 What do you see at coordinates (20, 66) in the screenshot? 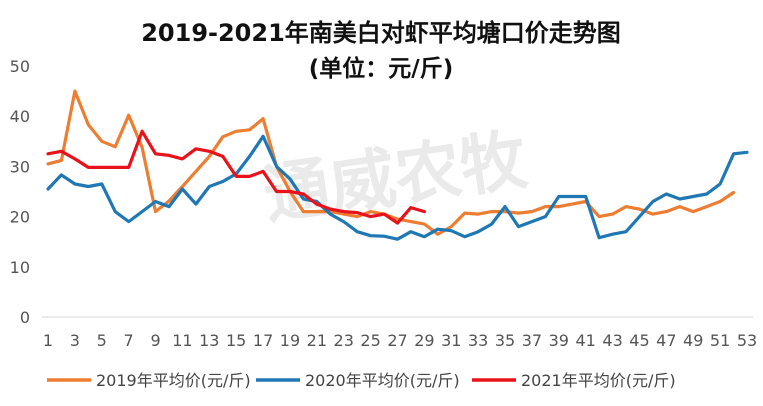
I see `y-tick-label: 50` at bounding box center [20, 66].